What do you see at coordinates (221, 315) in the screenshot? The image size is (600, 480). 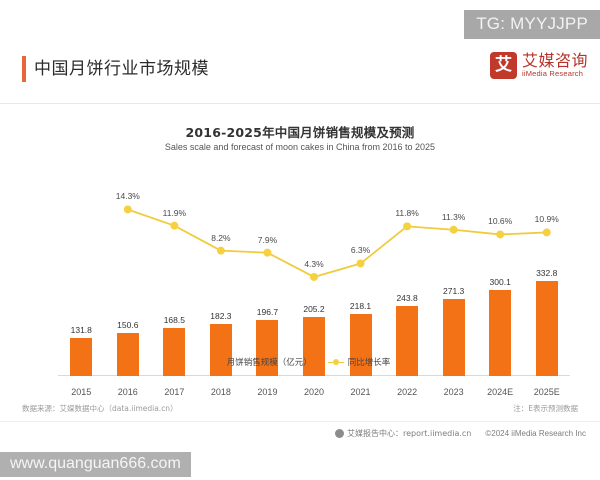 I see `bar-value-label: 182.3` at bounding box center [221, 315].